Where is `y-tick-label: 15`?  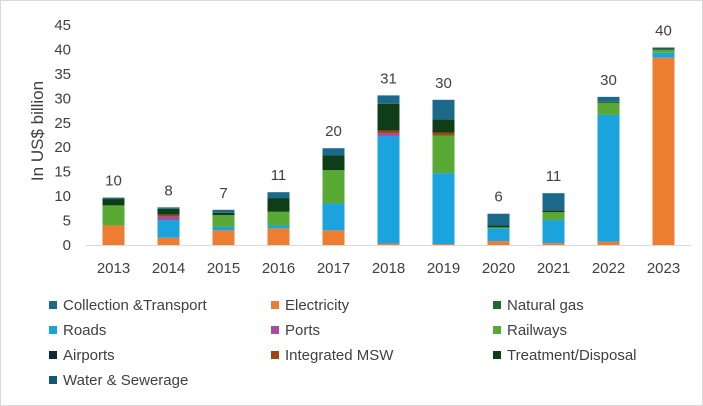 y-tick-label: 15 is located at coordinates (62, 172).